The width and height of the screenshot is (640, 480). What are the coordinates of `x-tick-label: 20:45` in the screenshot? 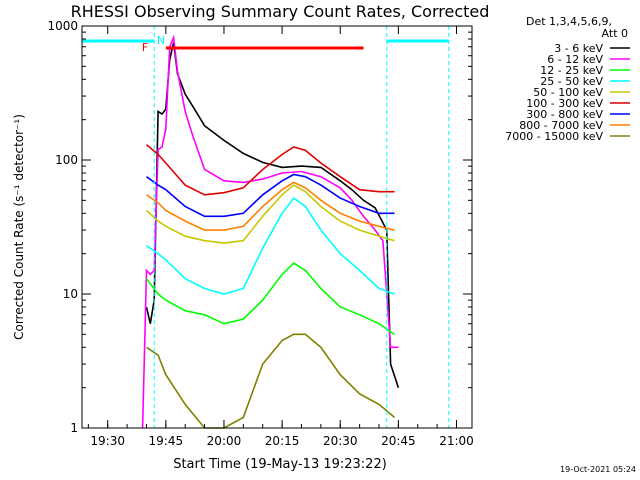 It's located at (398, 441).